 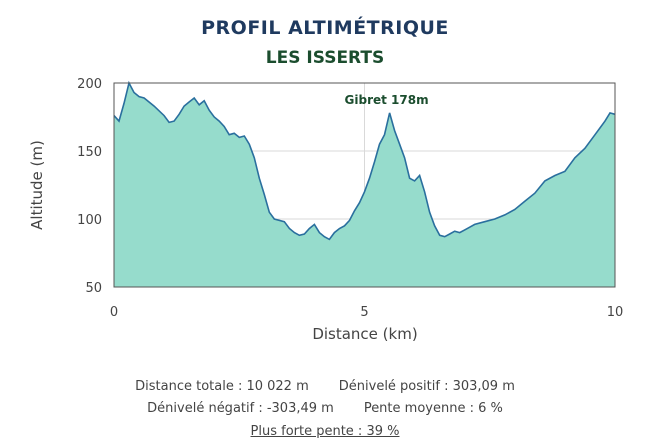 What do you see at coordinates (387, 100) in the screenshot?
I see `peak-annotation: Gibret 178m` at bounding box center [387, 100].